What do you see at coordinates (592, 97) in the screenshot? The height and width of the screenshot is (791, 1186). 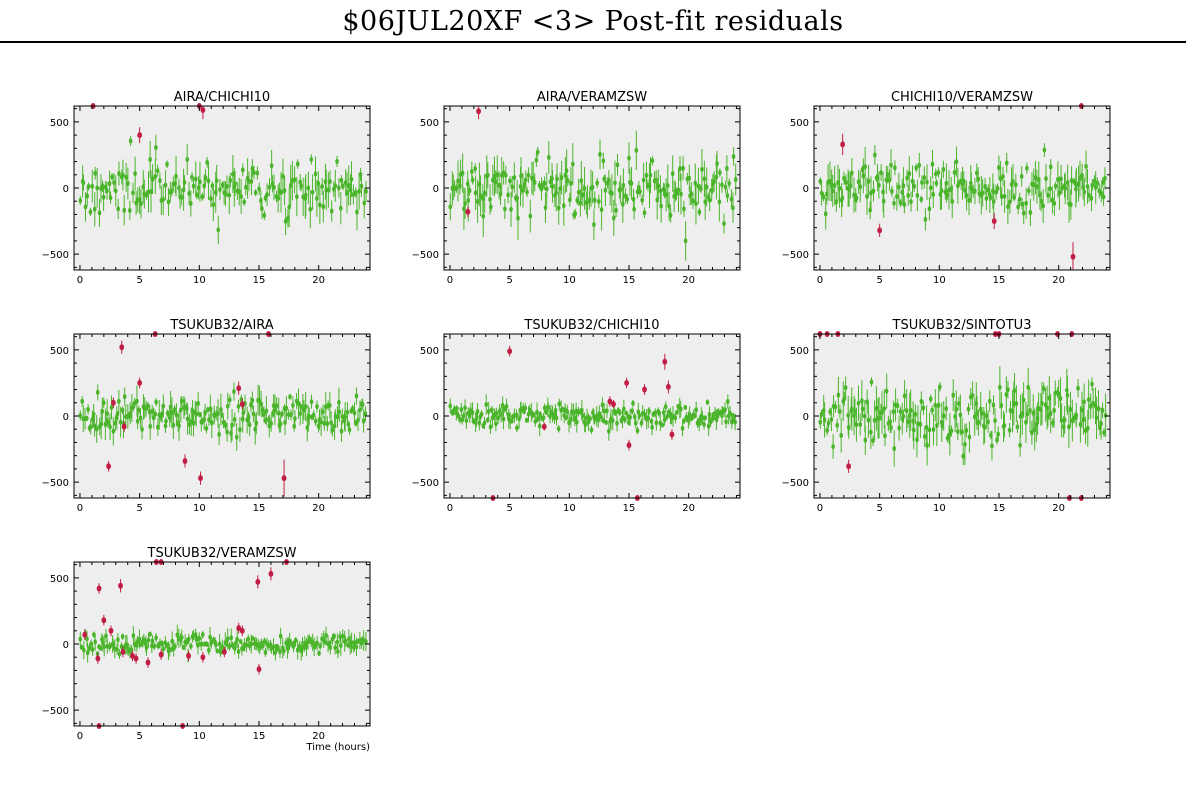 I see `panel-title: AIRA/VERAMZSW` at bounding box center [592, 97].